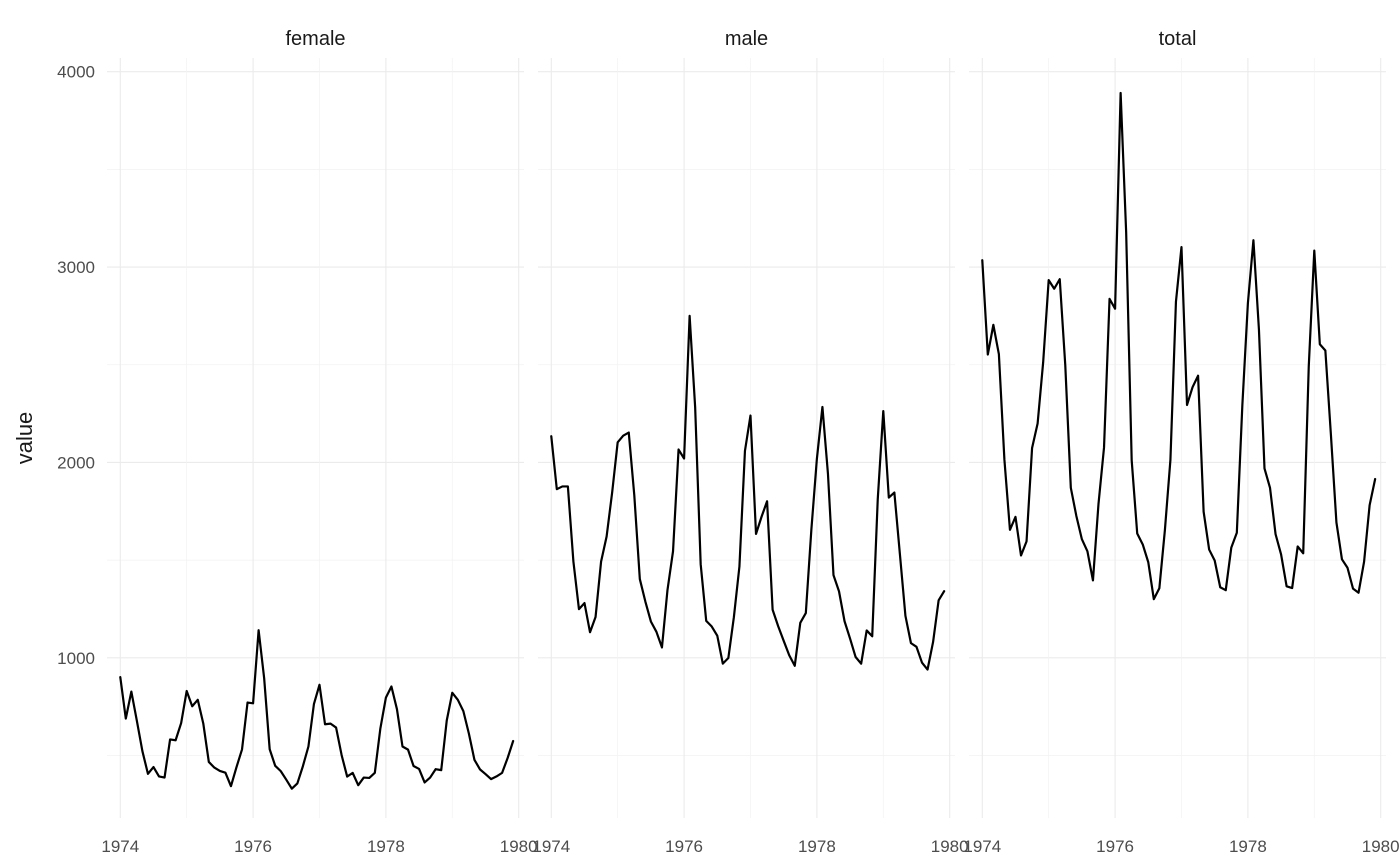 The image size is (1400, 865). What do you see at coordinates (76, 658) in the screenshot?
I see `y-tick-label: 1000` at bounding box center [76, 658].